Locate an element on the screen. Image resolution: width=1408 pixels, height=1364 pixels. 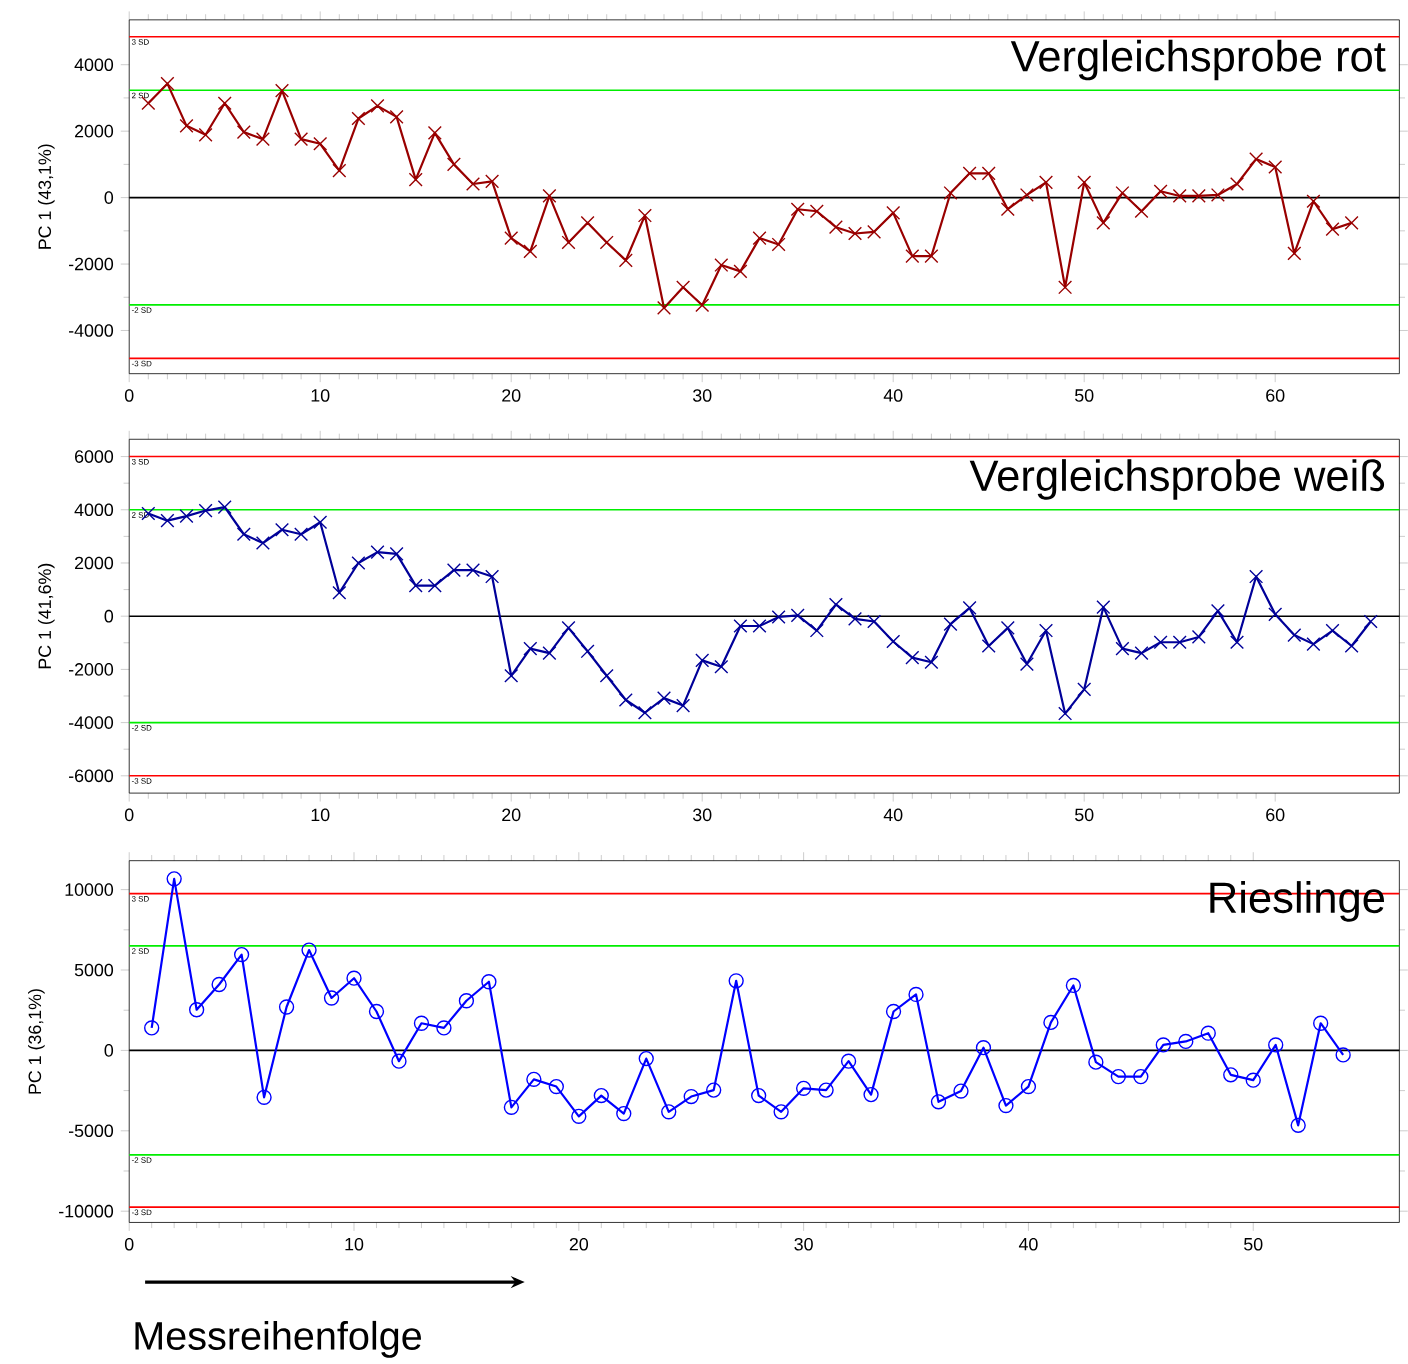
chart-title: Vergleichsprobe weiß is located at coordinates (1177, 479).